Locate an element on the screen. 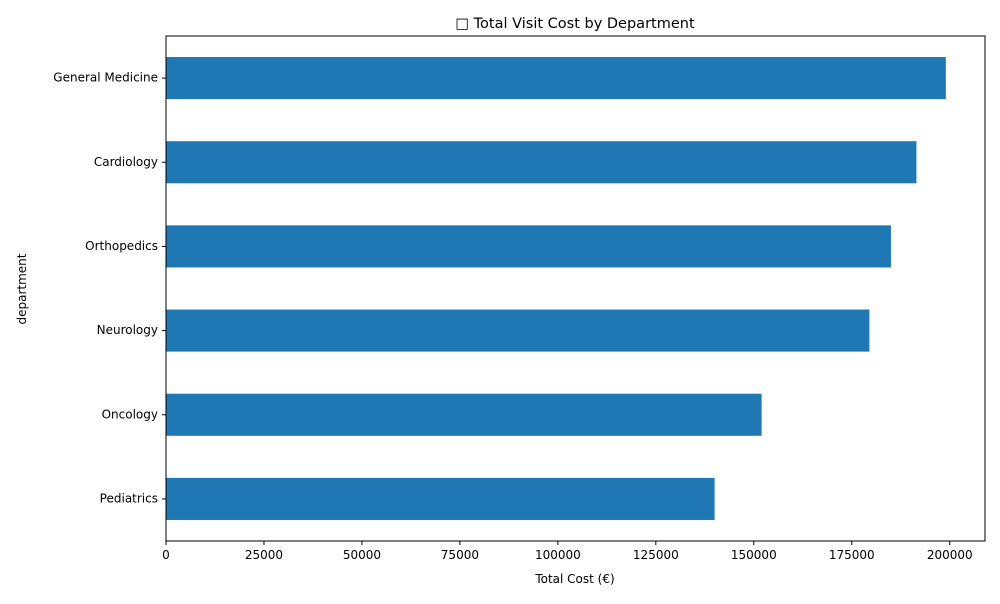 The width and height of the screenshot is (1000, 604). x-axis-label: Total Cost (€) is located at coordinates (574, 579).